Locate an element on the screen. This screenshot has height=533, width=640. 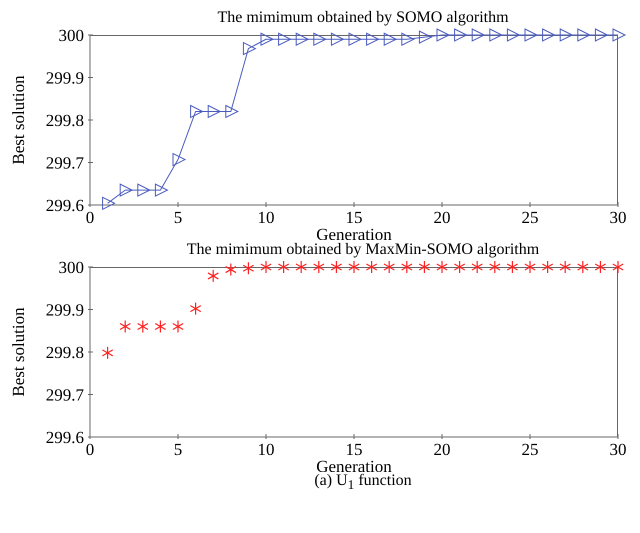
text: (a) U$_{1}$ function is located at coordinates (363, 483).